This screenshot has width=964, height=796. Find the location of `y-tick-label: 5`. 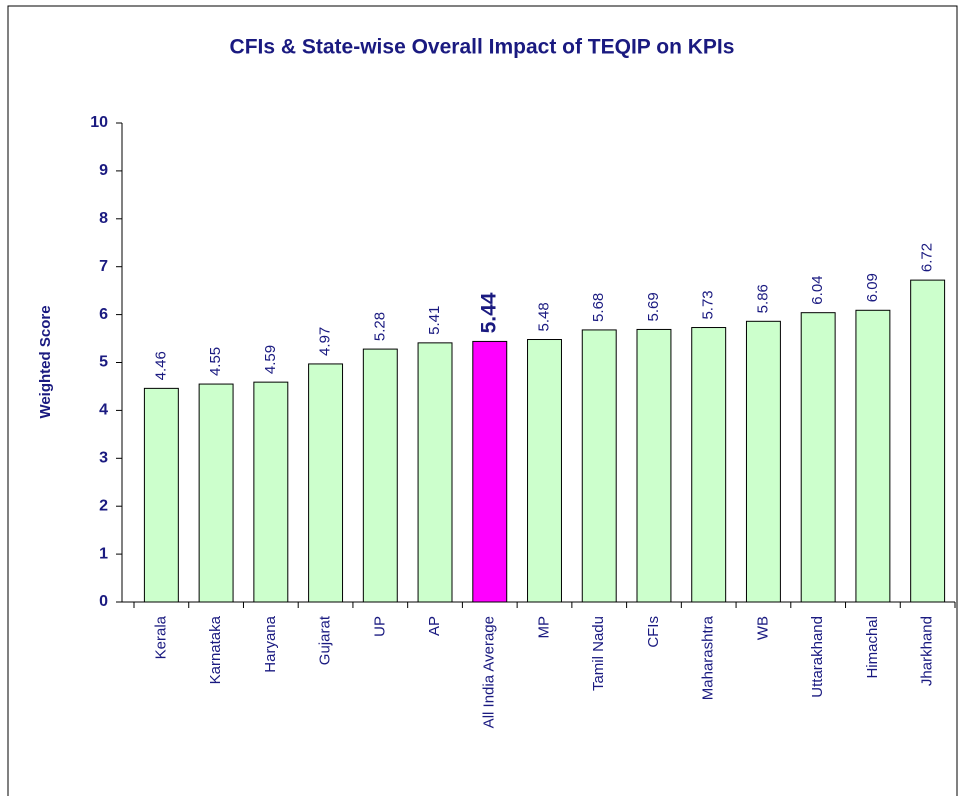

y-tick-label: 5 is located at coordinates (103, 362).